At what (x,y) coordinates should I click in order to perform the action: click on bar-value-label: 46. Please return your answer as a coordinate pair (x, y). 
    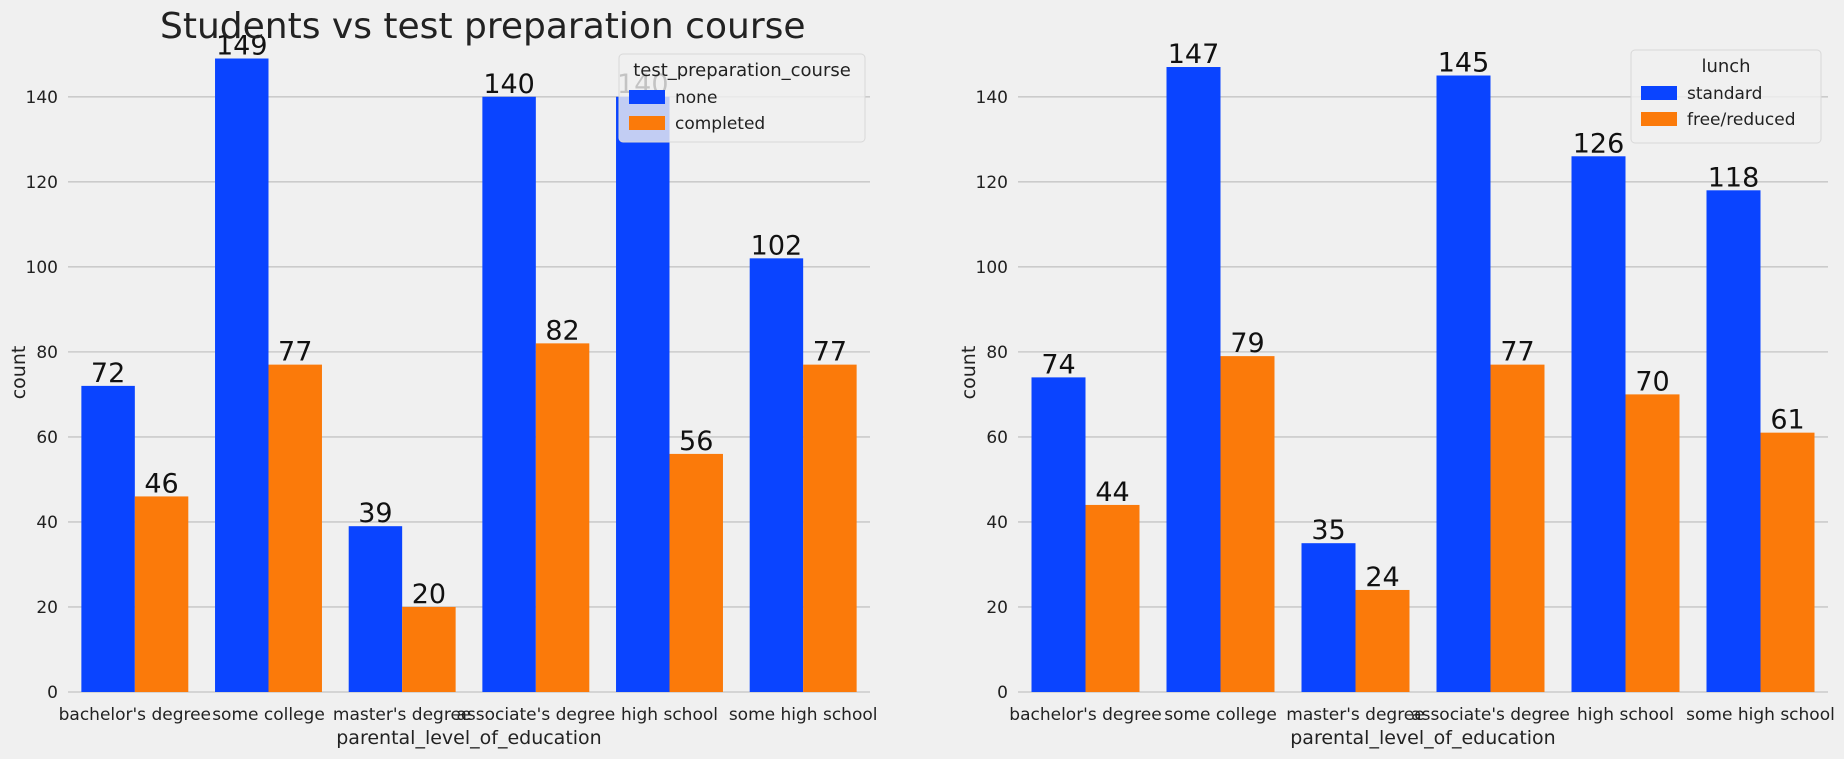
    Looking at the image, I should click on (161, 483).